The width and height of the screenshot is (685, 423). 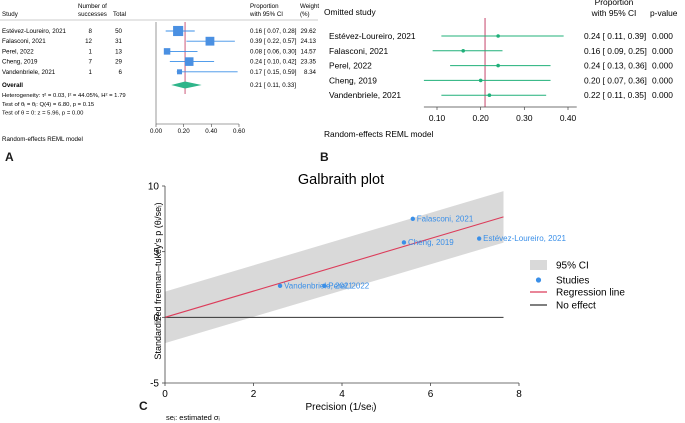 I want to click on a-header-prop: Proportion, so click(x=264, y=6).